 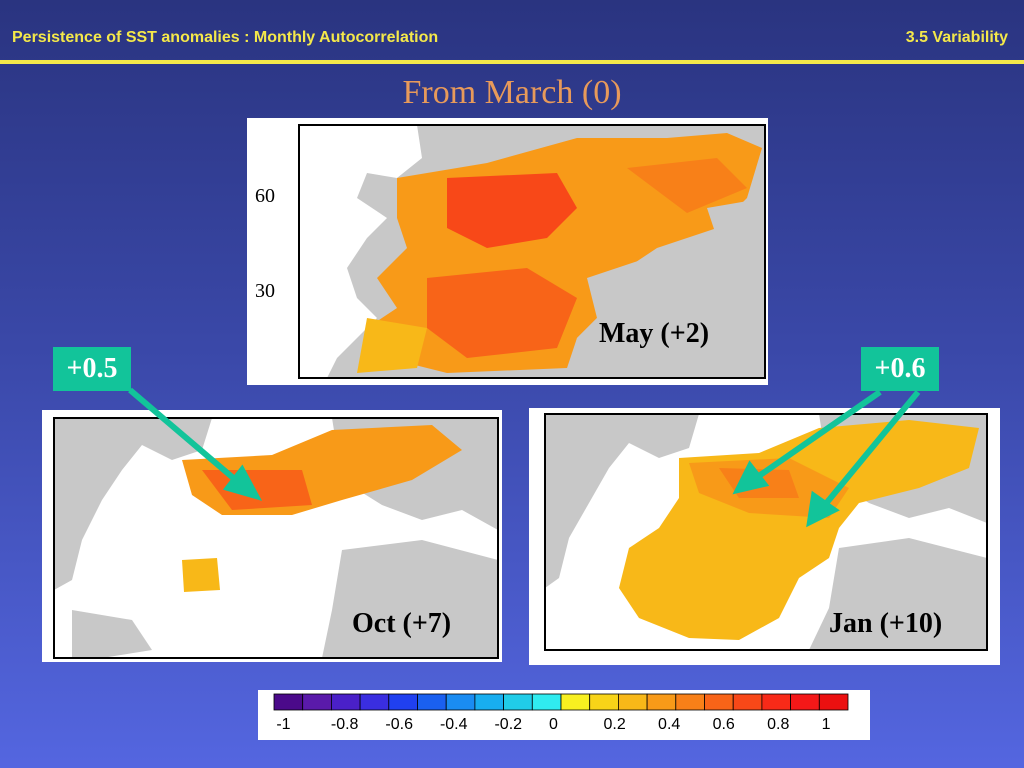 What do you see at coordinates (265, 196) in the screenshot?
I see `lat-label-60: 60` at bounding box center [265, 196].